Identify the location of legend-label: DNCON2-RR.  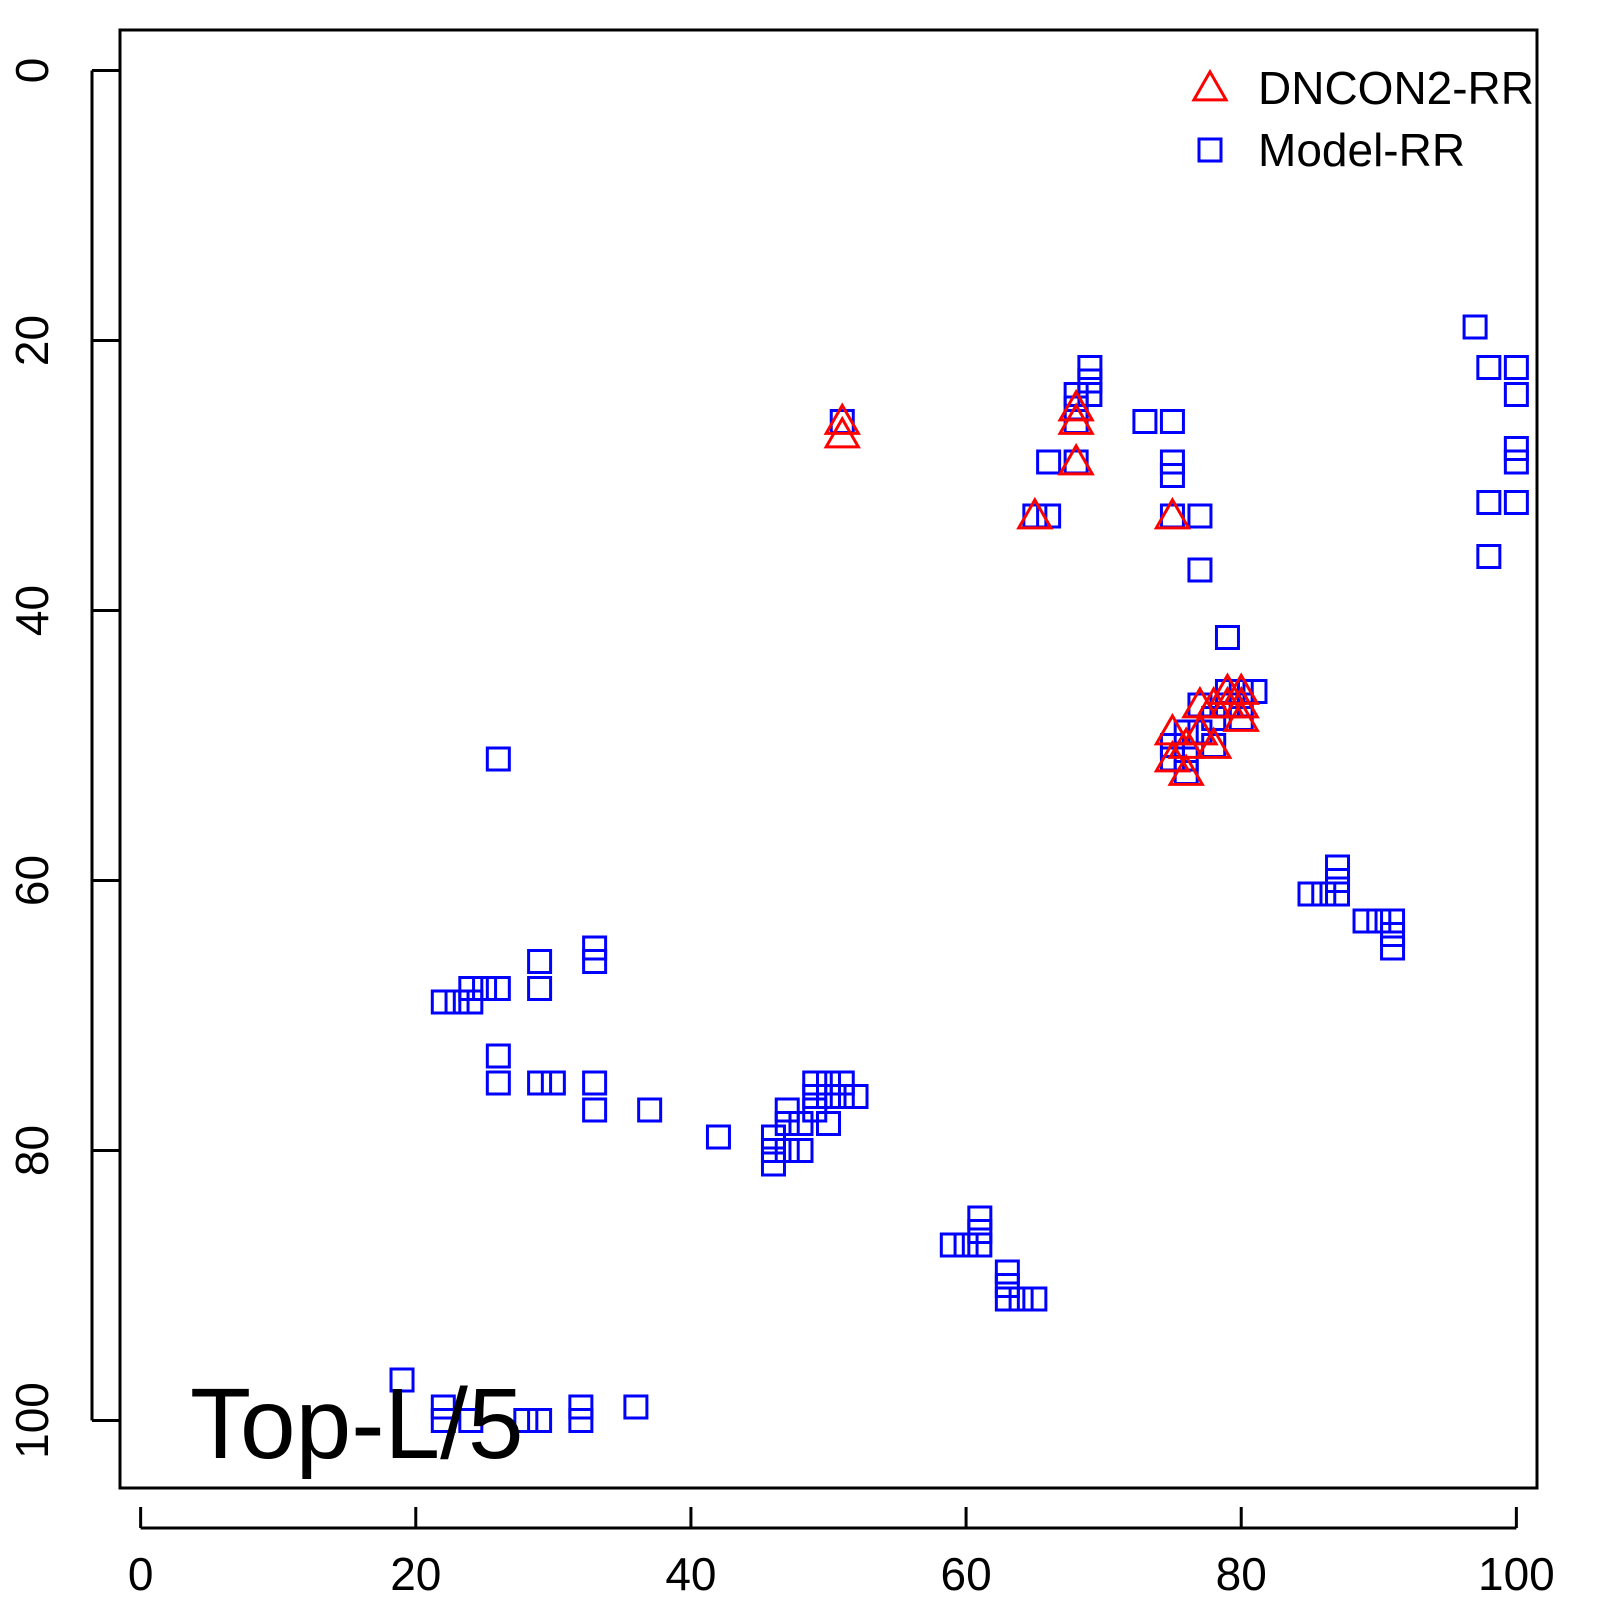
(1396, 88).